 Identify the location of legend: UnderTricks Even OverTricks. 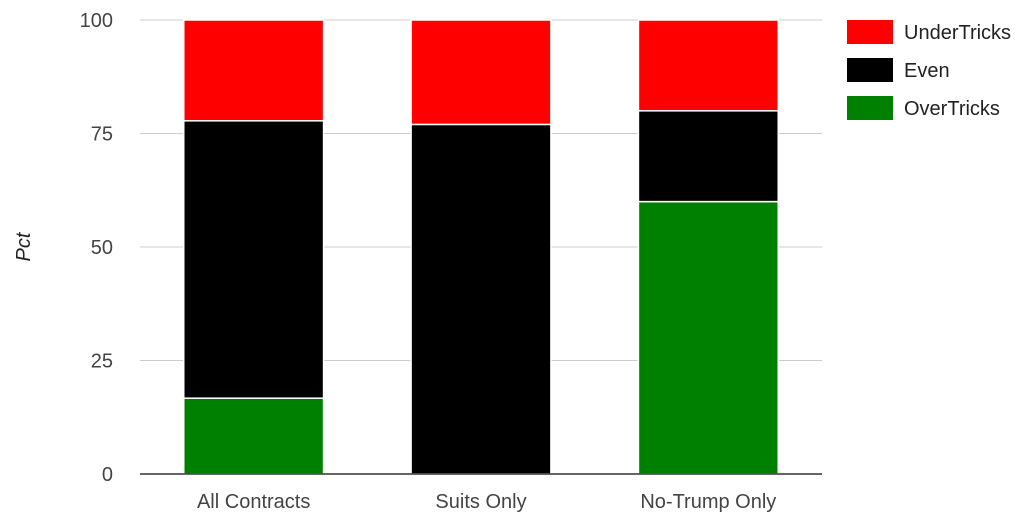
(929, 70).